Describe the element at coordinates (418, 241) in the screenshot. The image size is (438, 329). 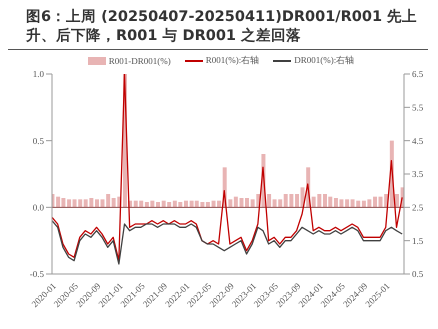
I see `y2-tick-label: 1.5` at that location.